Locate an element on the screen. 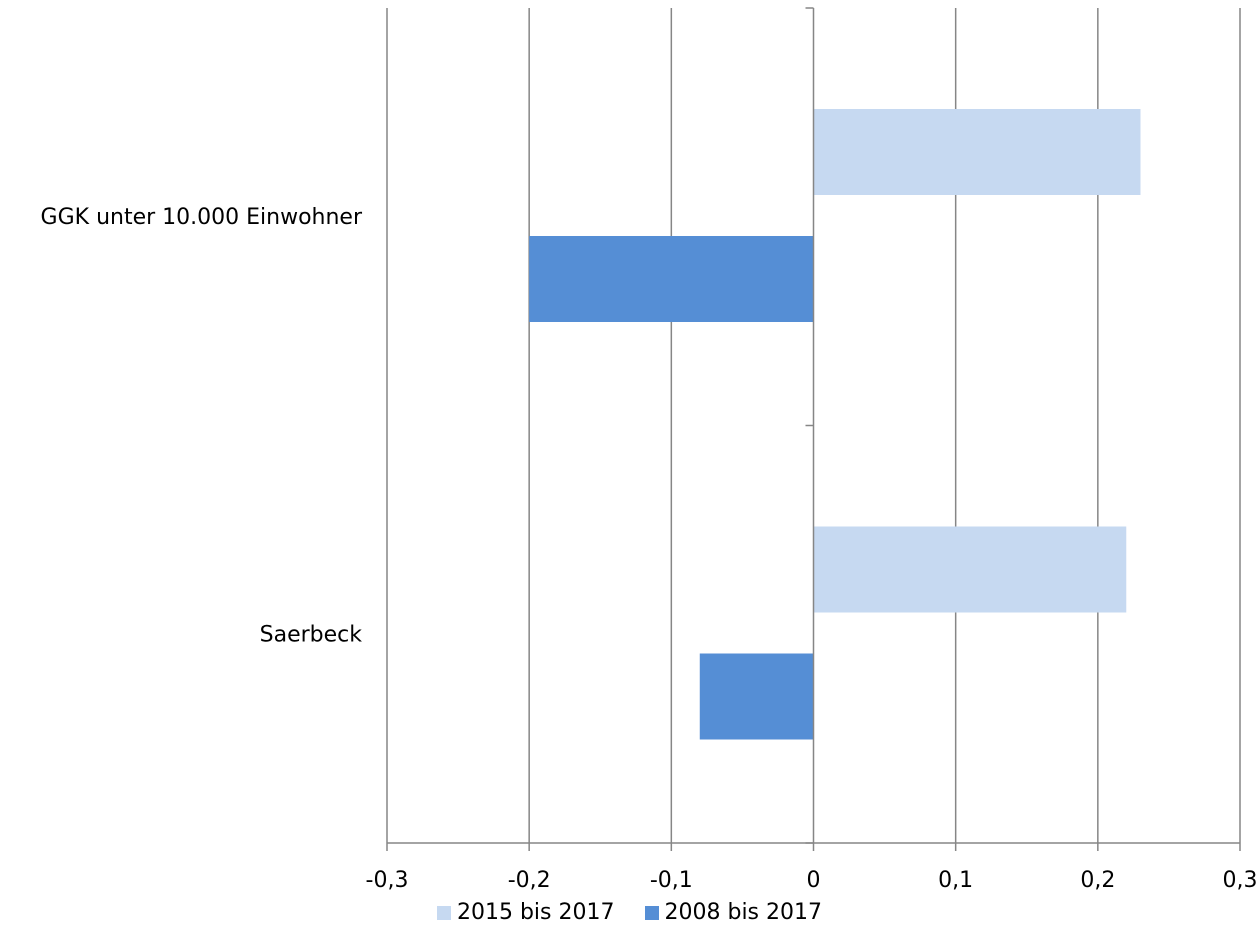 This screenshot has height=942, width=1259. category-label: GGK unter 10.000 Einwohner is located at coordinates (202, 217).